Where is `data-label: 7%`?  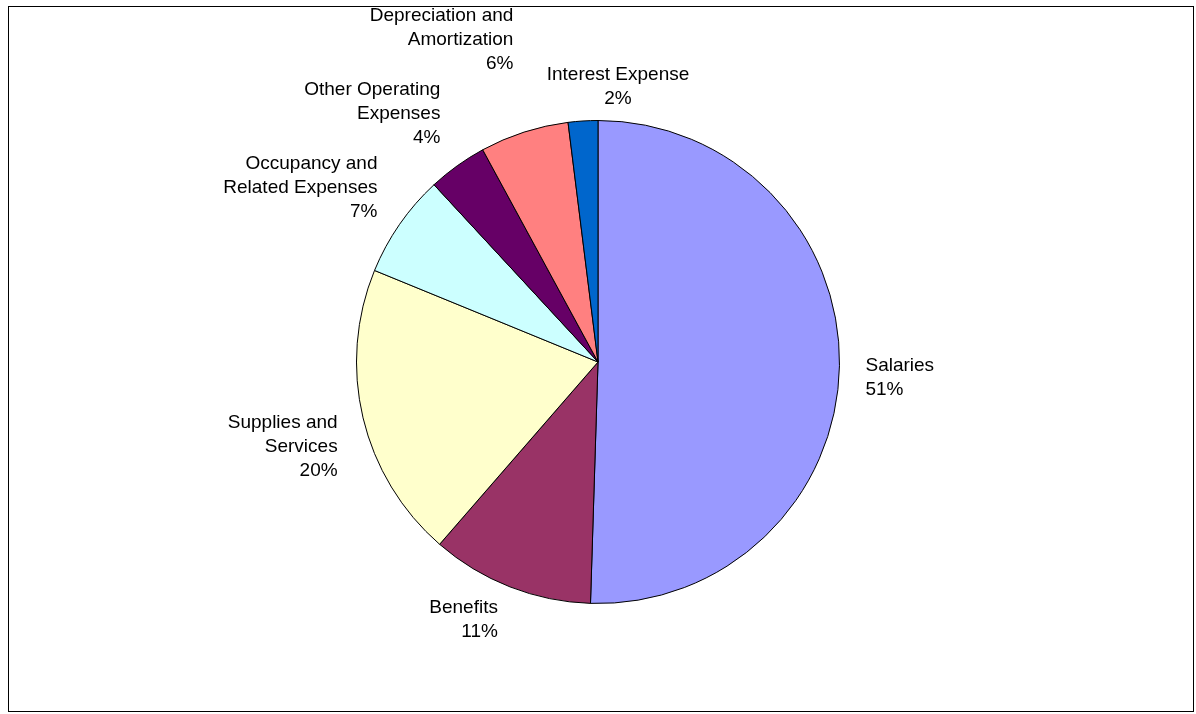
data-label: 7% is located at coordinates (364, 211).